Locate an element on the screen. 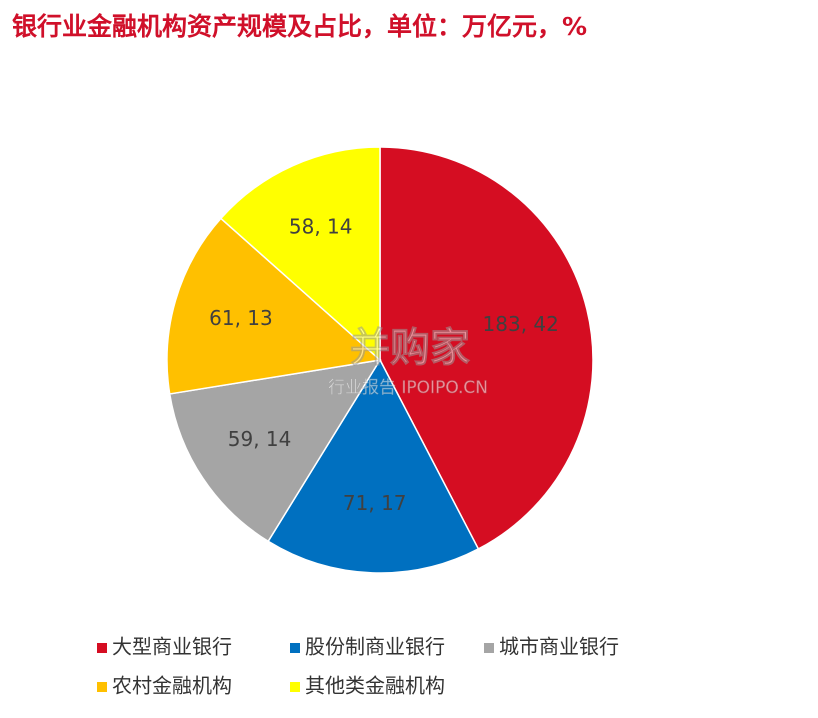 The image size is (818, 718). legend-label: 农村金融机构 is located at coordinates (172, 686).